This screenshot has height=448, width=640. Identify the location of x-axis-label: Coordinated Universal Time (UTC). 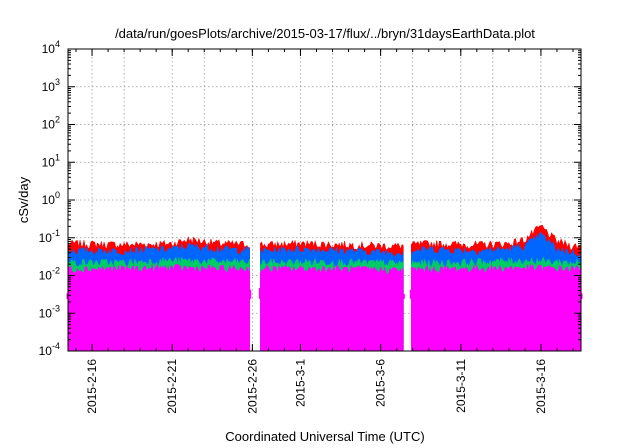
(324, 436).